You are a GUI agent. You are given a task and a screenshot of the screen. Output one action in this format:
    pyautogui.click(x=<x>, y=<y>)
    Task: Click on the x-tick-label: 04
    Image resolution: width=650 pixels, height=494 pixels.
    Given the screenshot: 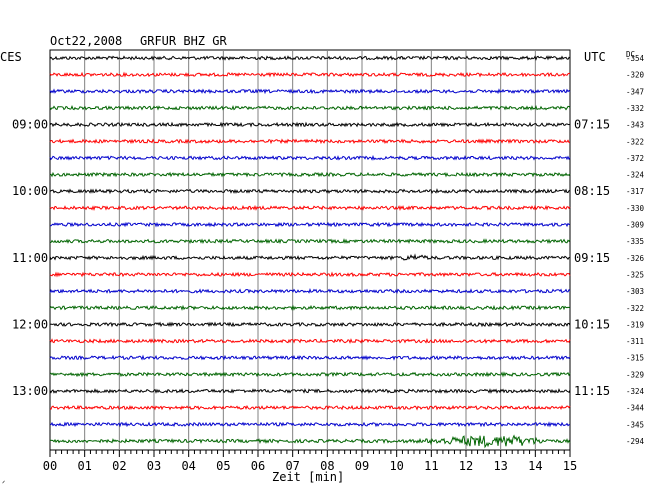 What is the action you would take?
    pyautogui.click(x=188, y=466)
    